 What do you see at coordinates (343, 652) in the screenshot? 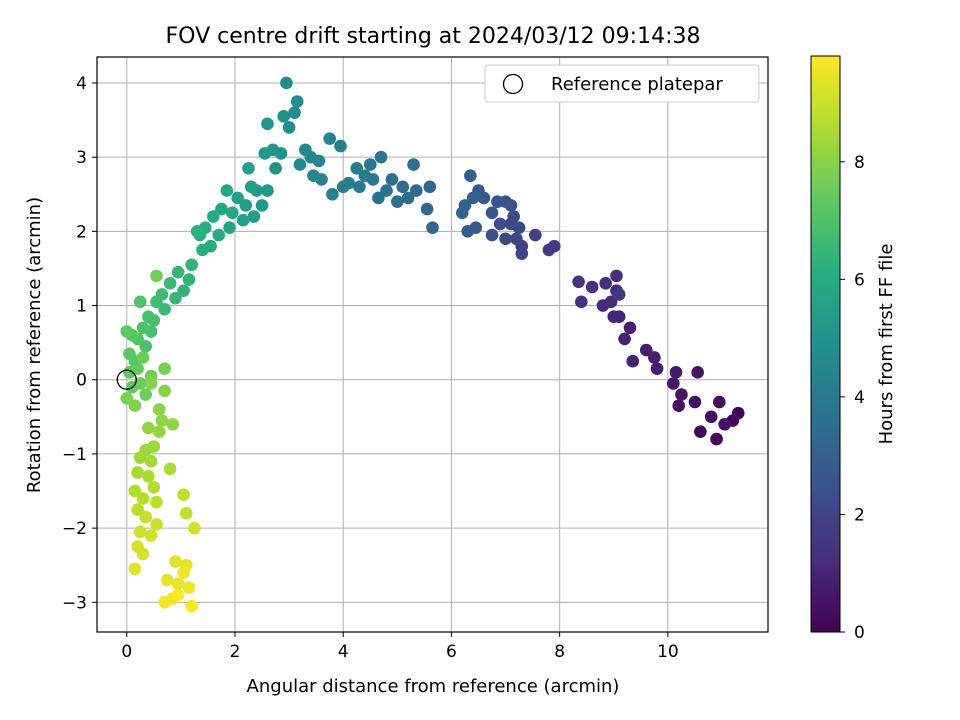
I see `x-tick-label: 4` at bounding box center [343, 652].